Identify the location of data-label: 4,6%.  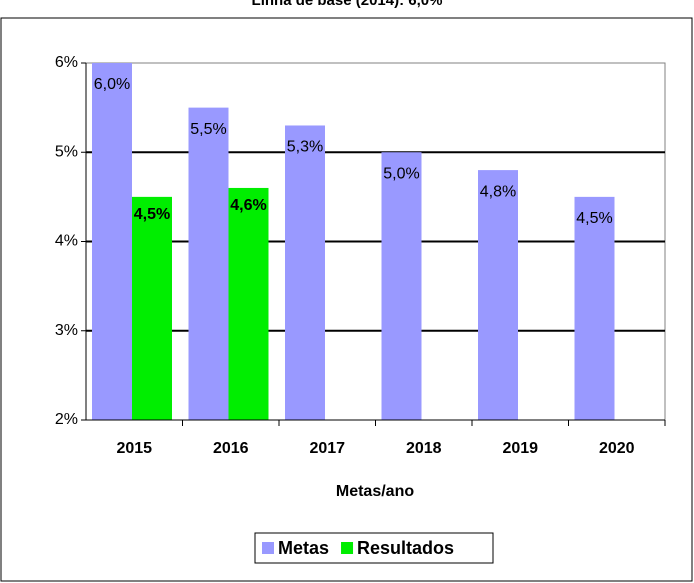
(248, 205).